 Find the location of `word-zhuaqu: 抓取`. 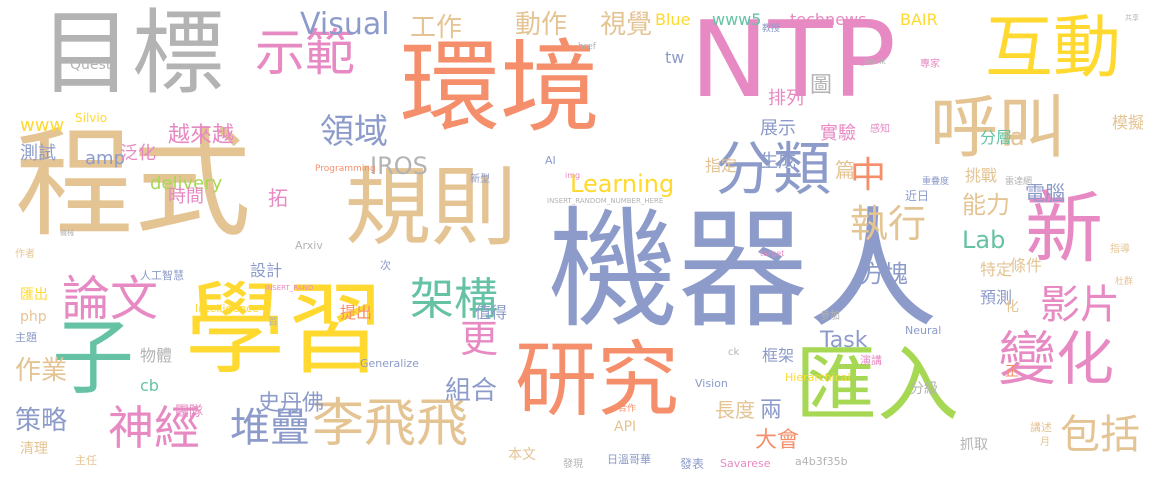

word-zhuaqu: 抓取 is located at coordinates (974, 445).